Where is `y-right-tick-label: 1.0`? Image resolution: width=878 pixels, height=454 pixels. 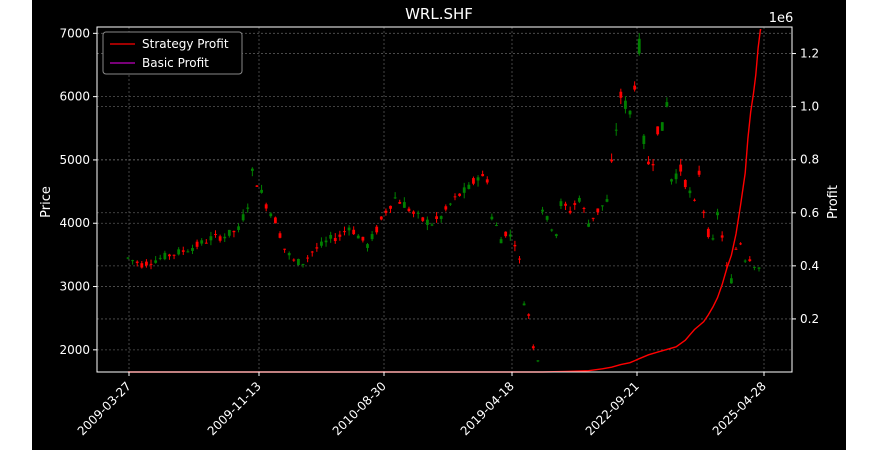 y-right-tick-label: 1.0 is located at coordinates (809, 107).